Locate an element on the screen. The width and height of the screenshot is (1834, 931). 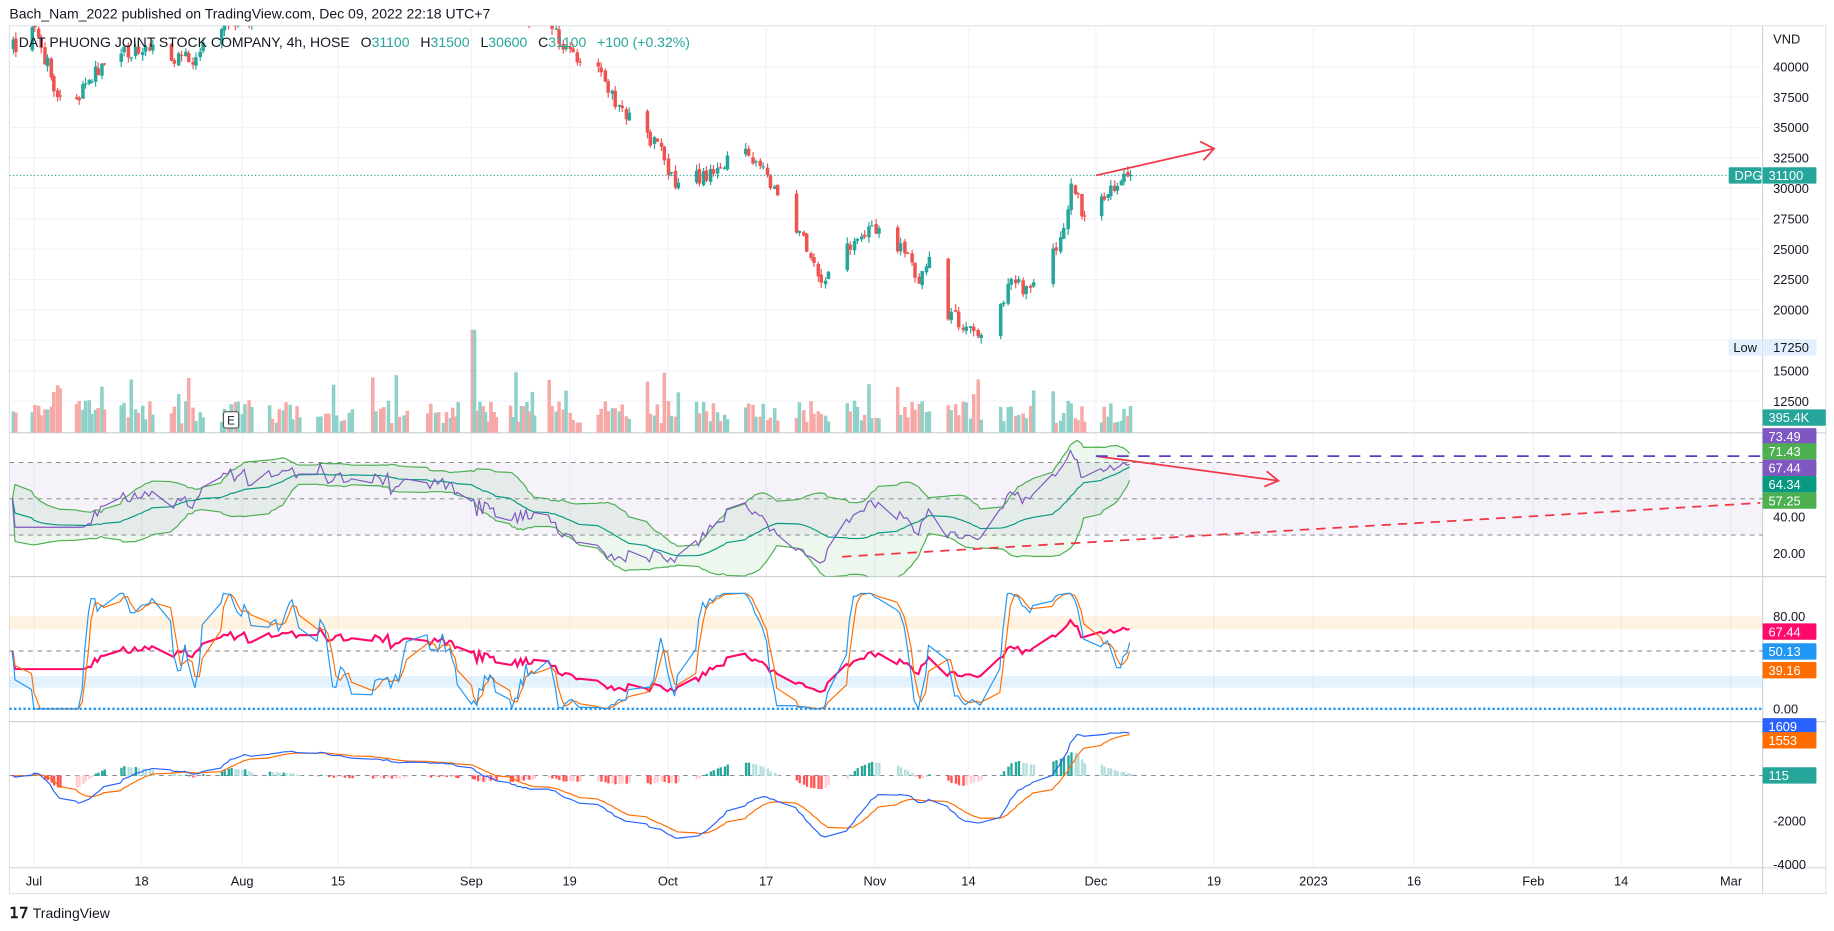
rsi-support-trendline is located at coordinates (1301, 530).